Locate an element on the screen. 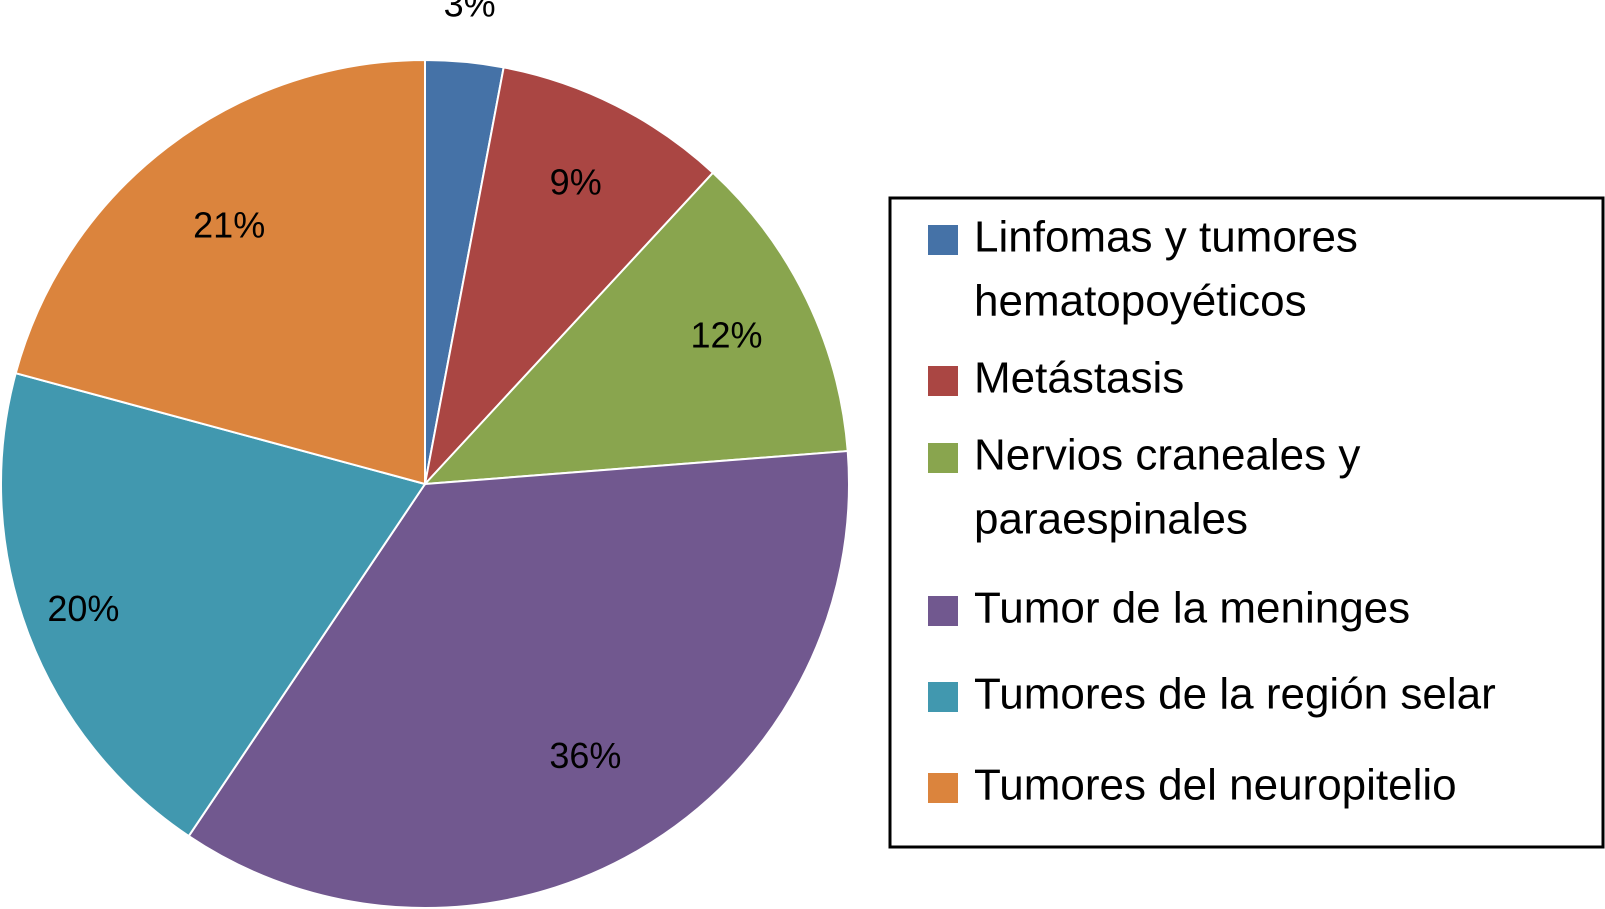  slice-label-nervios-craneales-y-paraespinales: 12% is located at coordinates (726, 335).